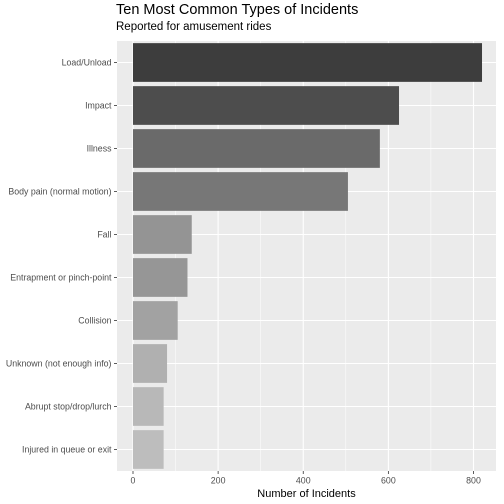 The height and width of the screenshot is (504, 504). I want to click on x-tick-label: 0, so click(133, 481).